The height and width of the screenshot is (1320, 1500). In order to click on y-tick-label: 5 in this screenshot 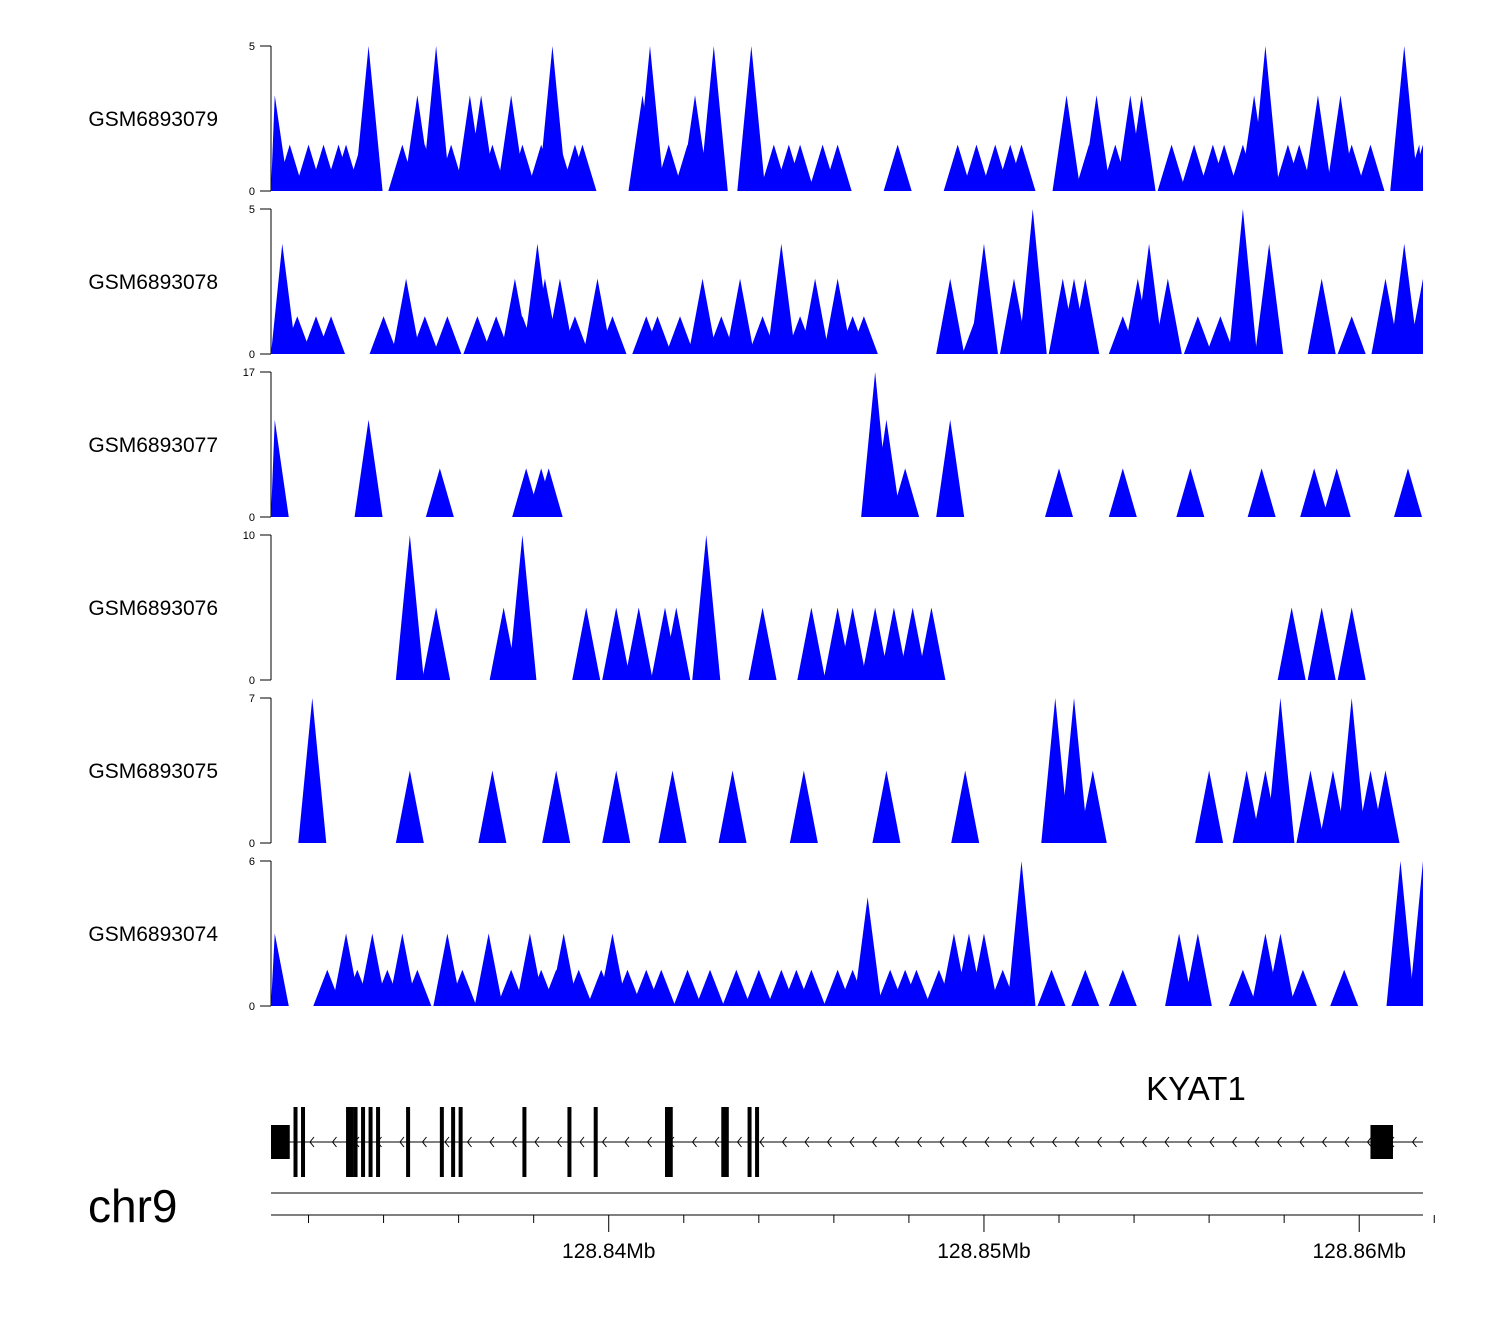, I will do `click(252, 210)`.